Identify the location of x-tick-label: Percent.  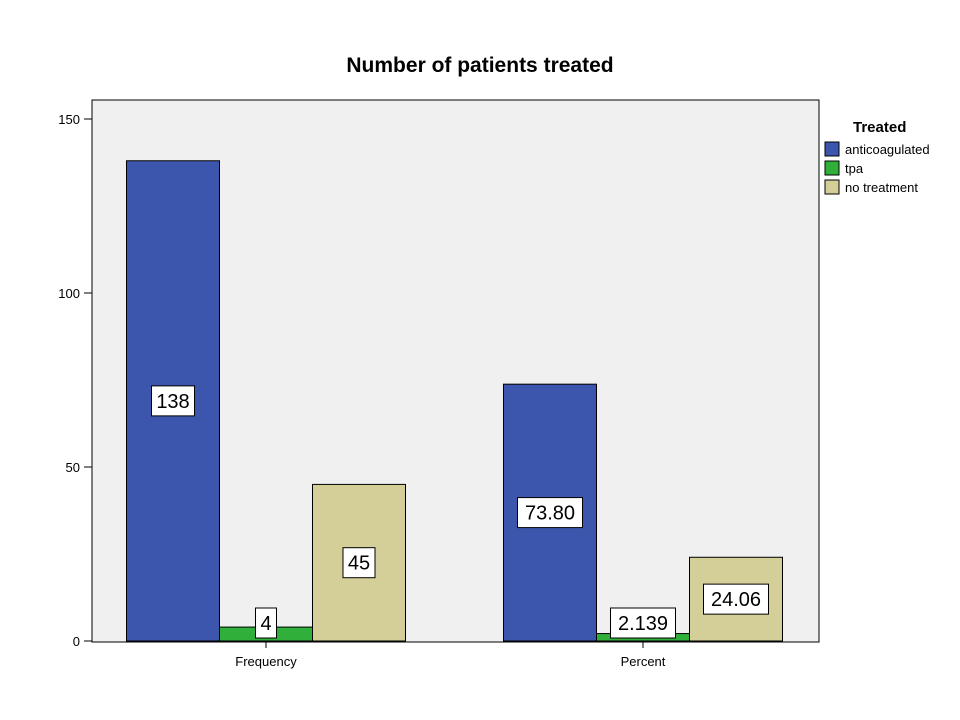
(643, 661).